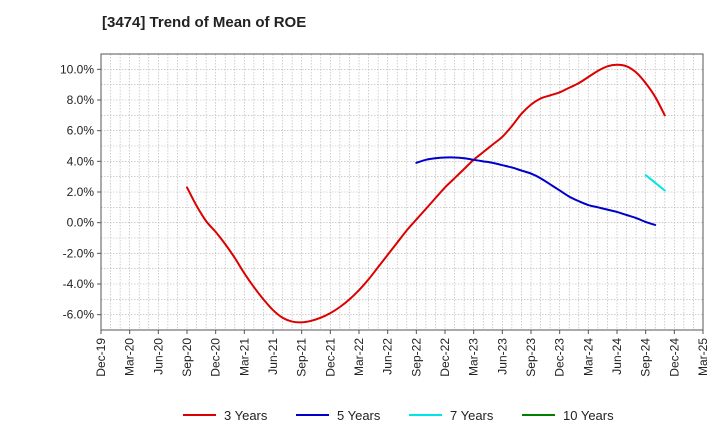 The width and height of the screenshot is (720, 440). What do you see at coordinates (655, 183) in the screenshot?
I see `series-line-7-years` at bounding box center [655, 183].